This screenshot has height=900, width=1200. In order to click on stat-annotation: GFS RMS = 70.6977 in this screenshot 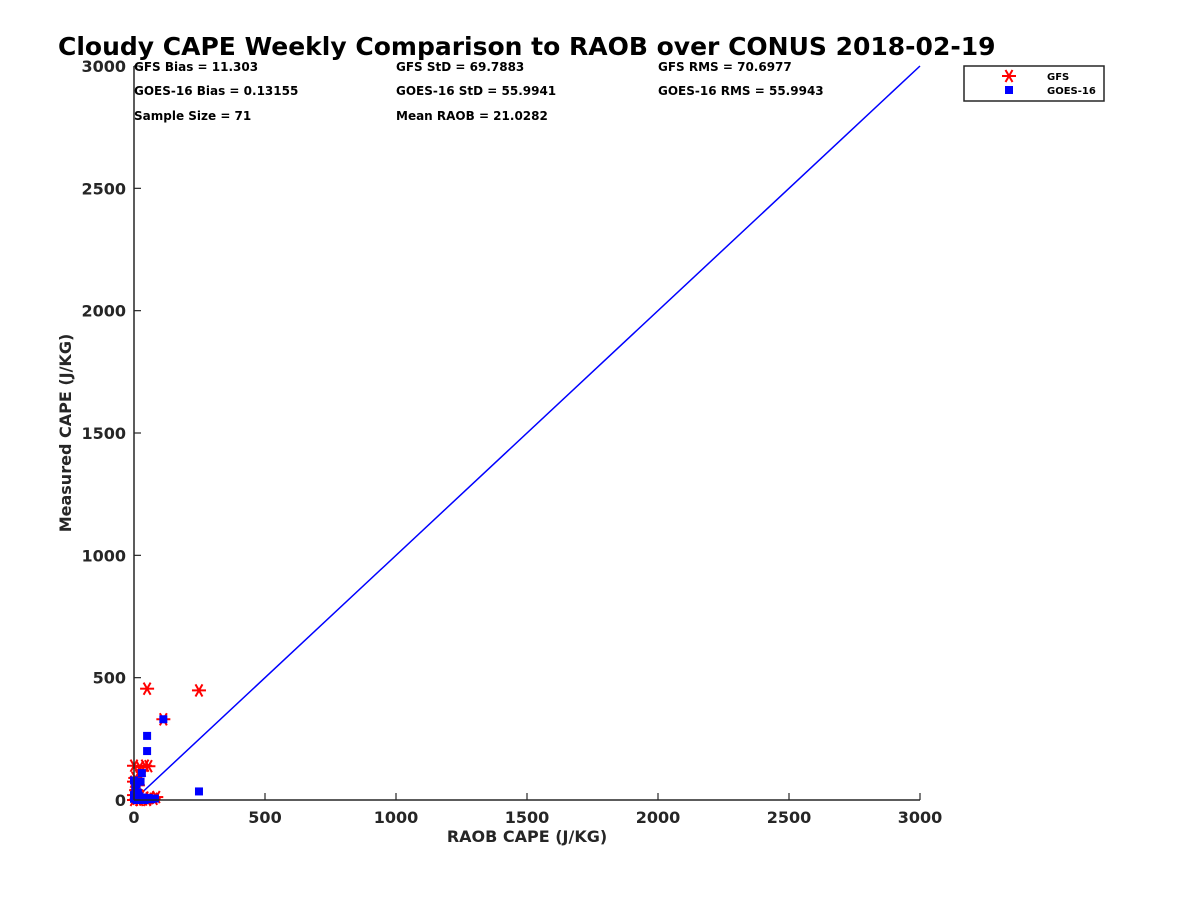, I will do `click(725, 67)`.